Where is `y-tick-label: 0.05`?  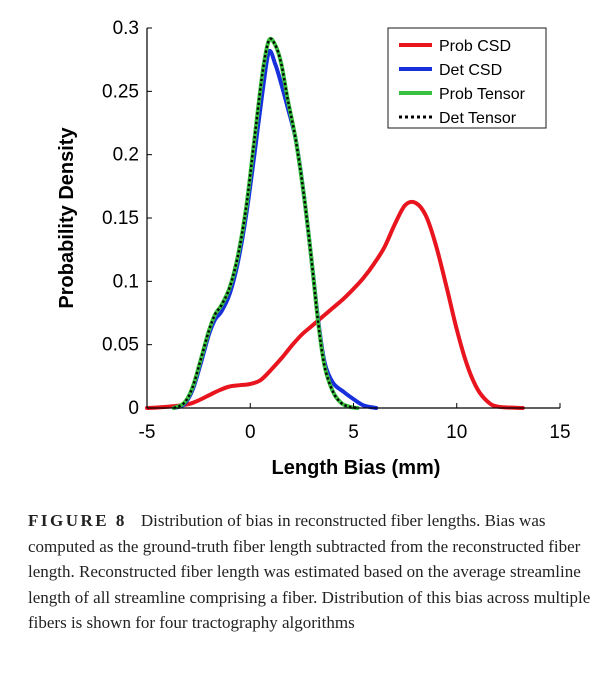
y-tick-label: 0.05 is located at coordinates (120, 345).